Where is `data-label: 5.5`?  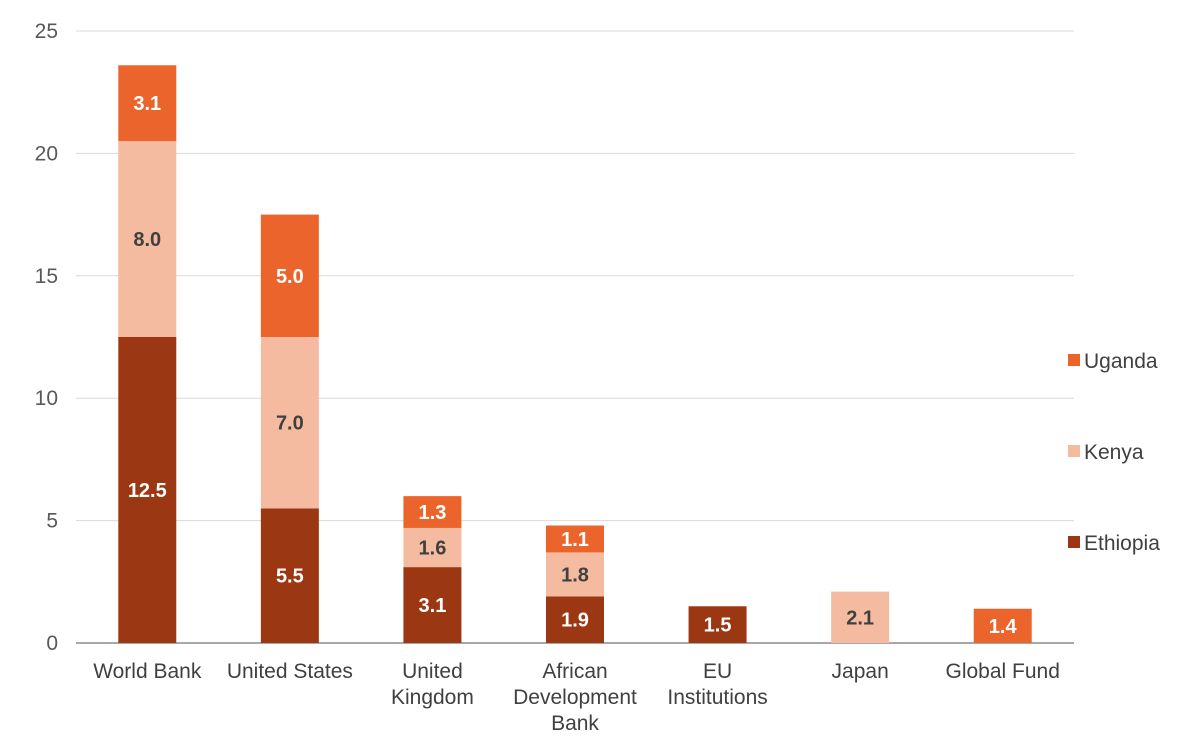
data-label: 5.5 is located at coordinates (290, 577).